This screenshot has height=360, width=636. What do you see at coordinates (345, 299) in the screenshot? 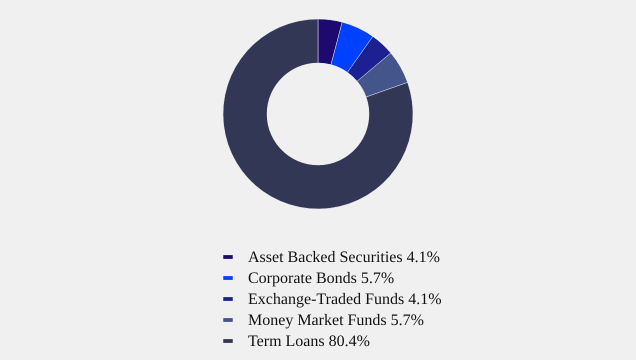
I see `legend-label: Exchange-Traded Funds 4.1%` at bounding box center [345, 299].